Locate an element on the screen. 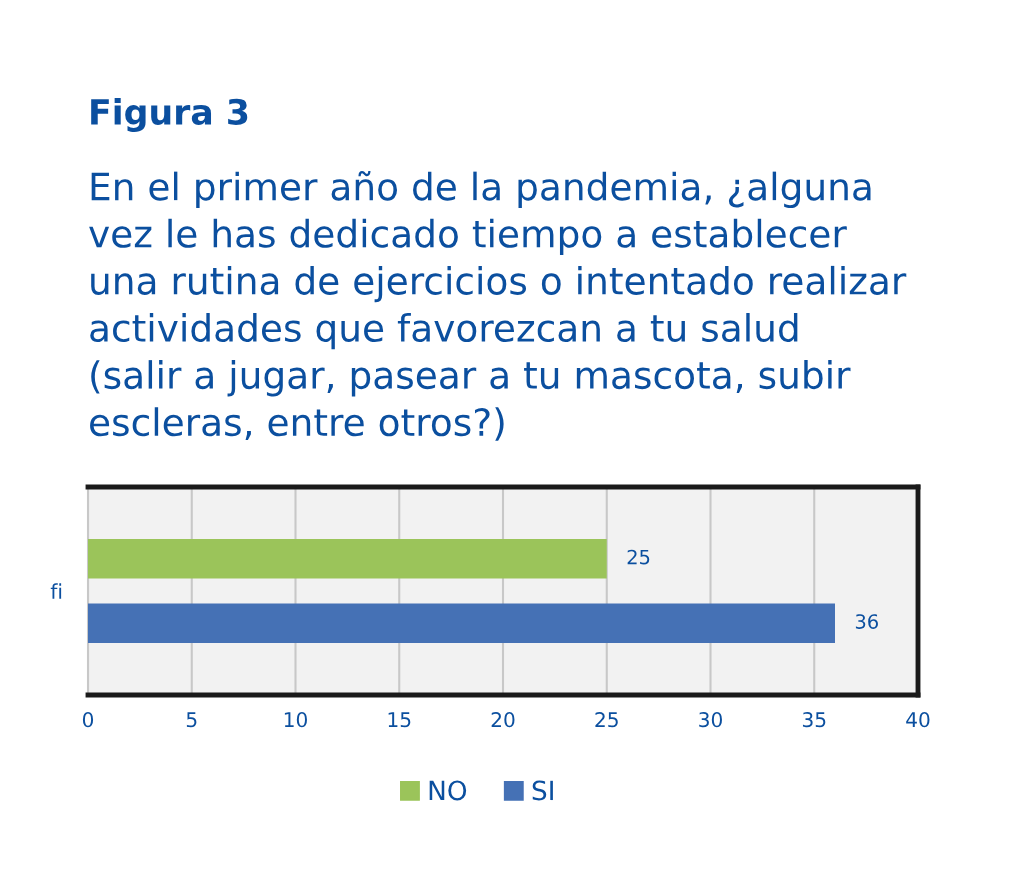  chart-title: Figura 3 is located at coordinates (169, 115).